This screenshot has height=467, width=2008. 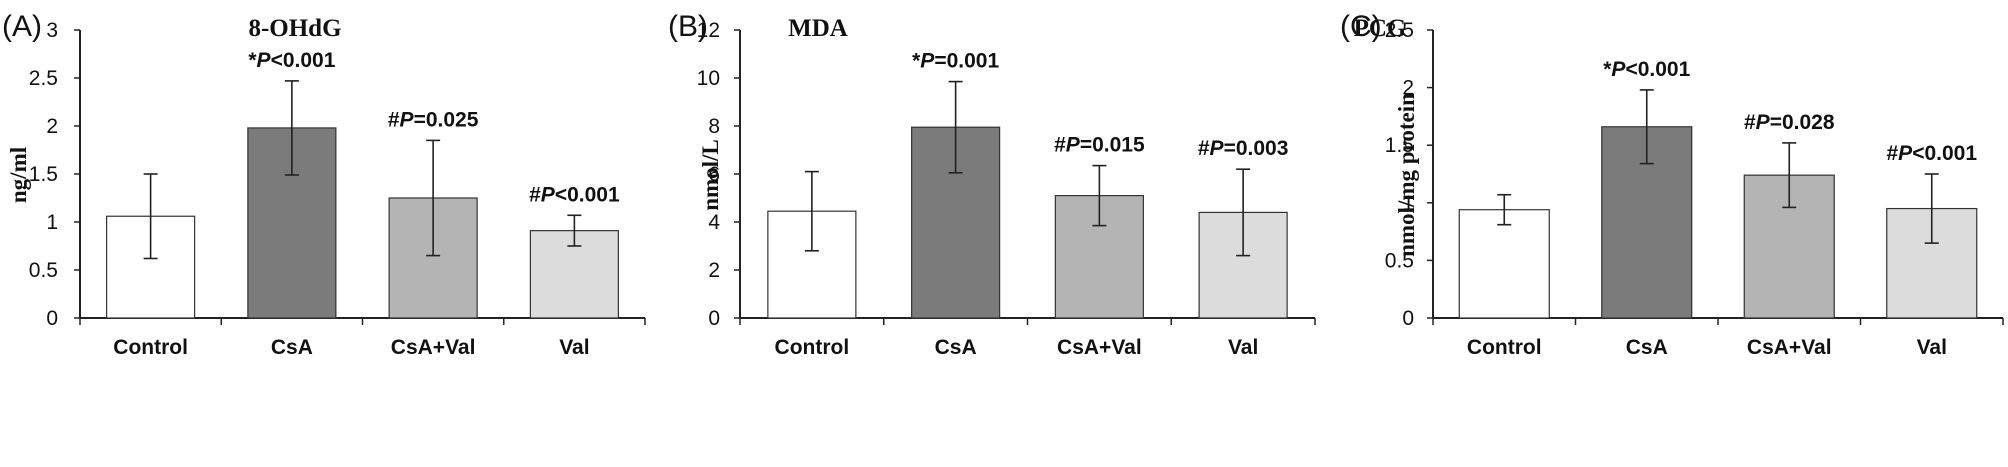 I want to click on panel-label: (A), so click(x=22, y=26).